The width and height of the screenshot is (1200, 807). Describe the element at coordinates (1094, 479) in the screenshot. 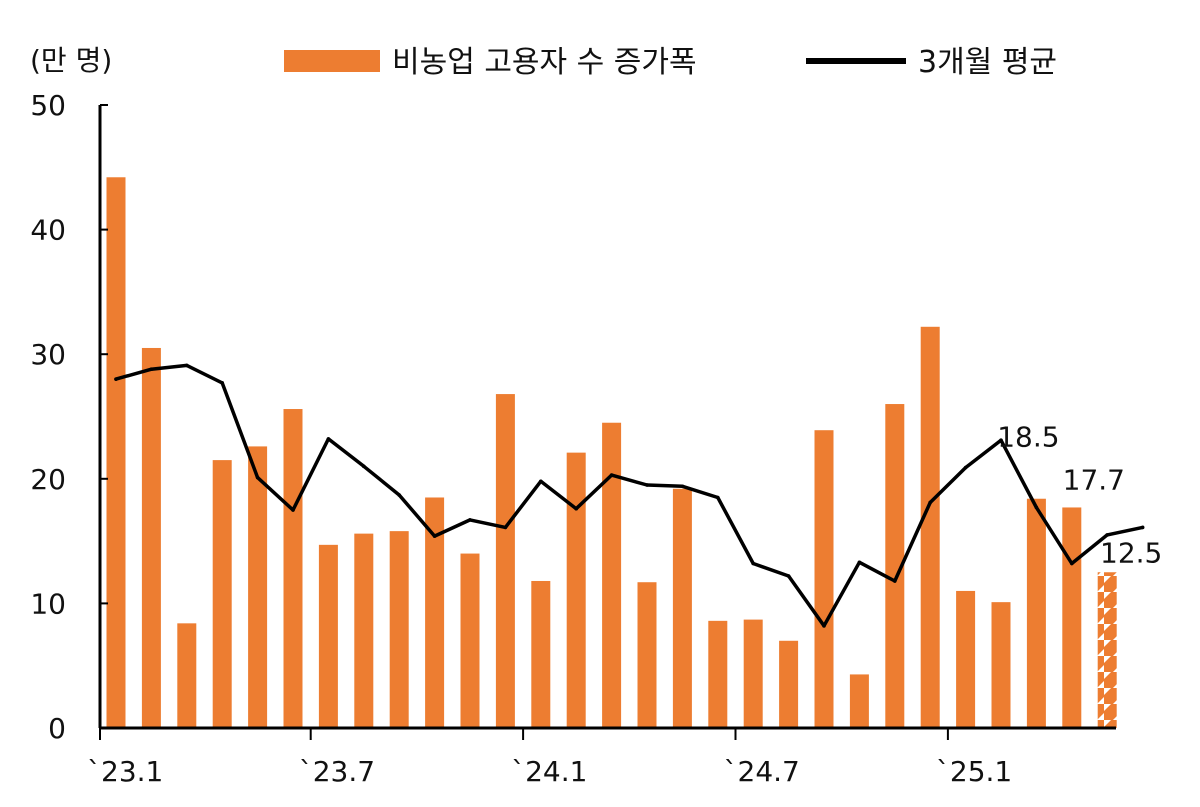

I see `data-label: 17.7` at that location.